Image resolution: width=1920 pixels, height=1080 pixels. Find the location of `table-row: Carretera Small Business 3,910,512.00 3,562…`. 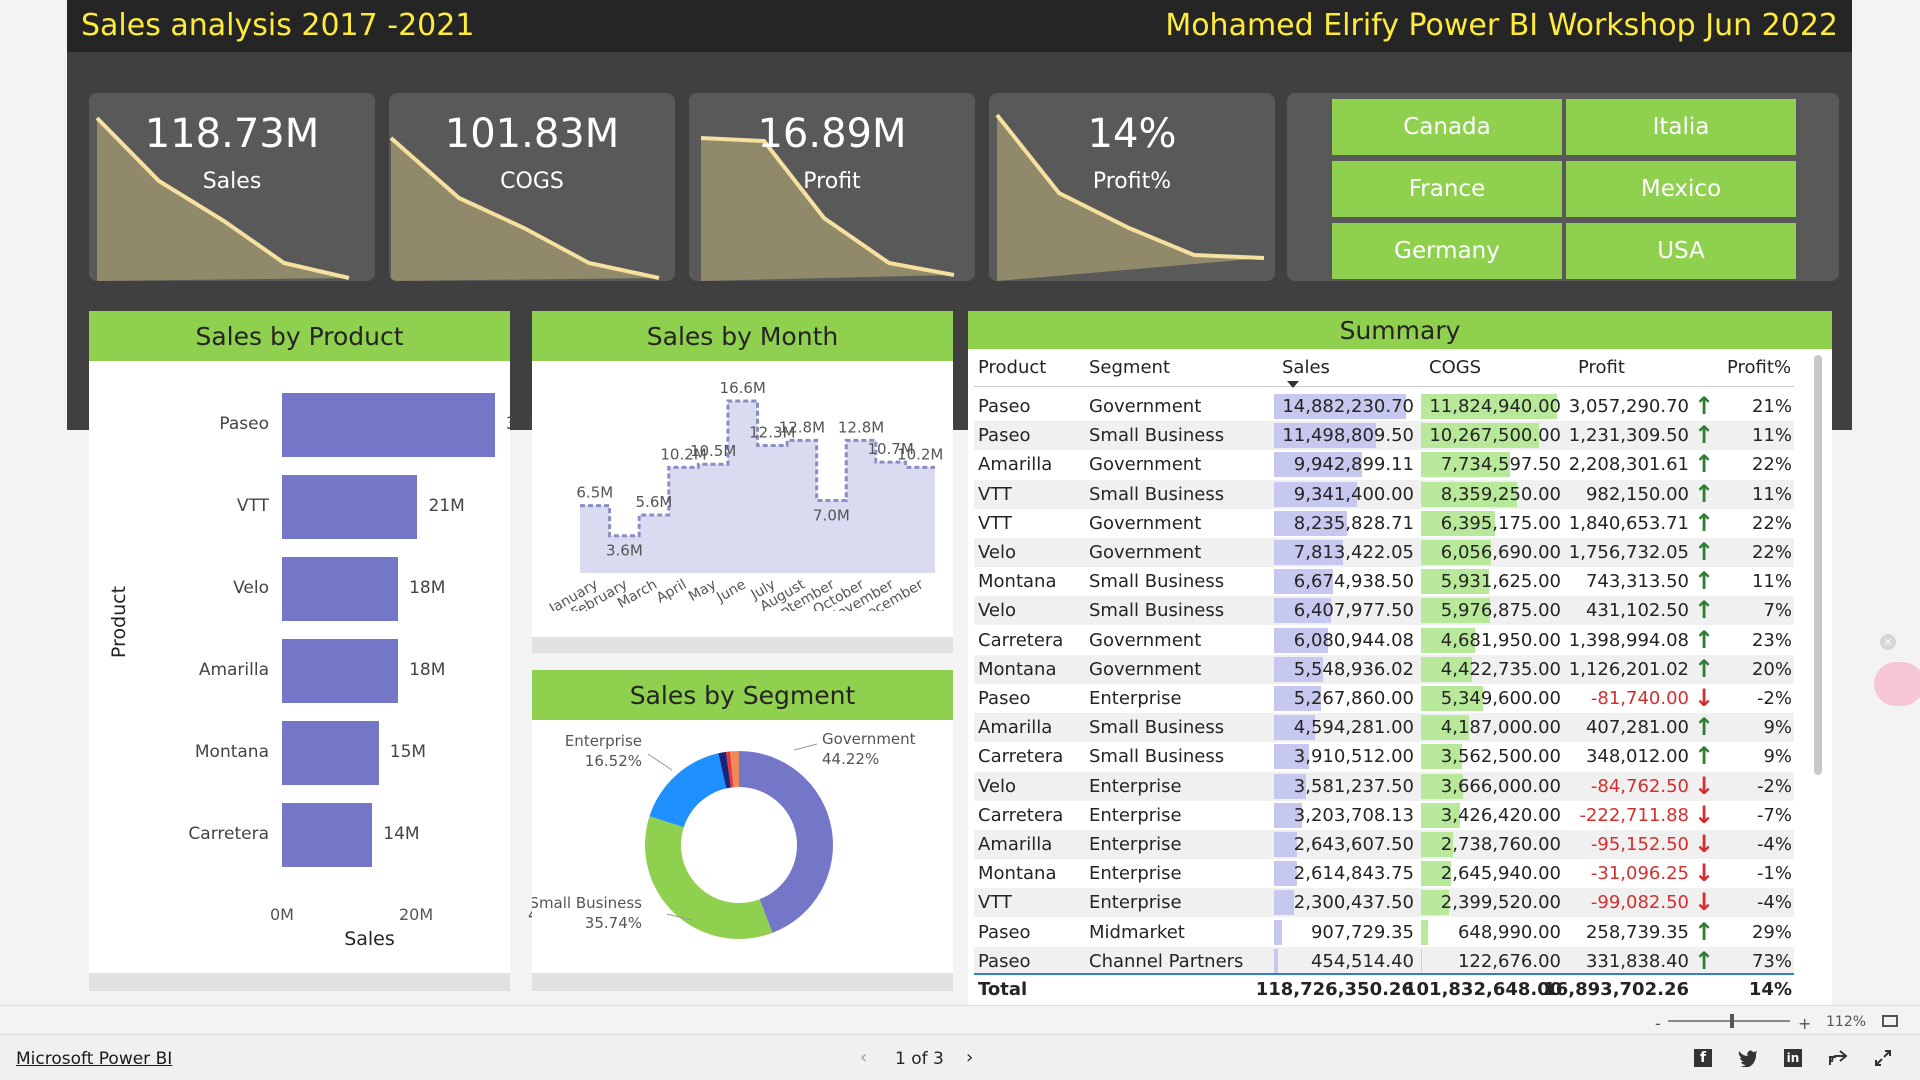

table-row: Carretera Small Business 3,910,512.00 3,562… is located at coordinates (1384, 757).